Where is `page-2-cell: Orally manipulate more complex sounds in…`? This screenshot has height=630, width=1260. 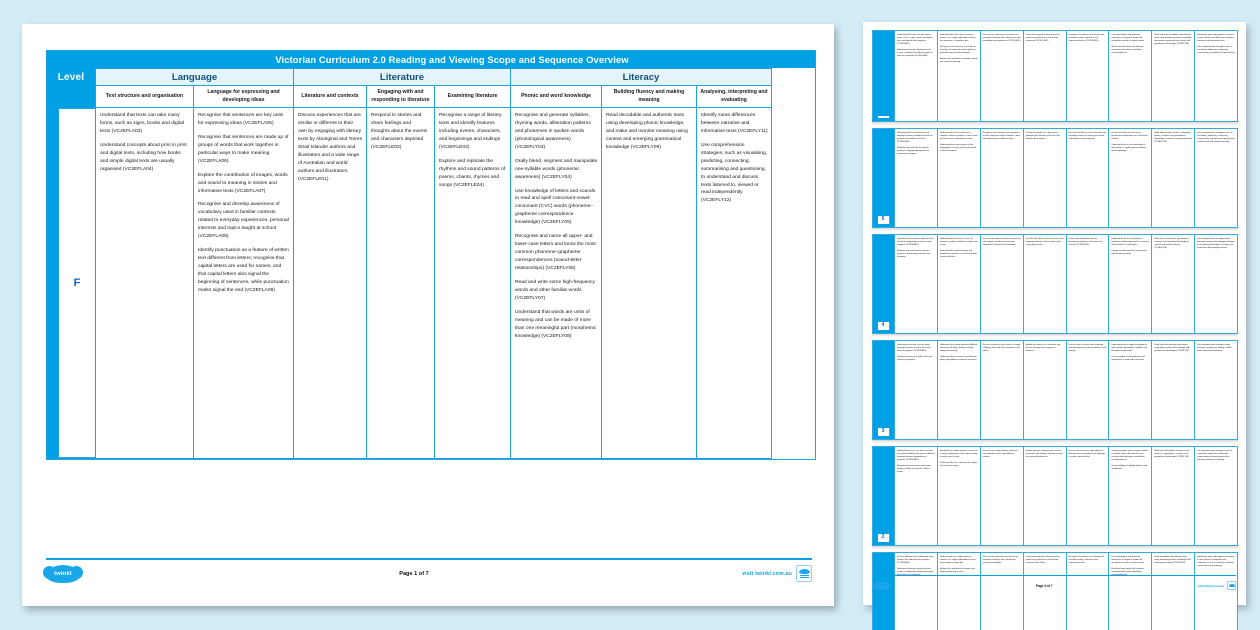
page-2-cell: Orally manipulate more complex sounds in… is located at coordinates (1129, 496).